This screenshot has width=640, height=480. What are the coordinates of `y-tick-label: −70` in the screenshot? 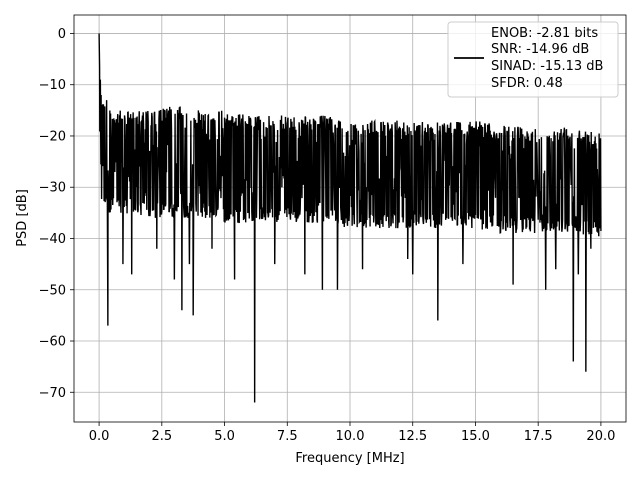 It's located at (52, 393).